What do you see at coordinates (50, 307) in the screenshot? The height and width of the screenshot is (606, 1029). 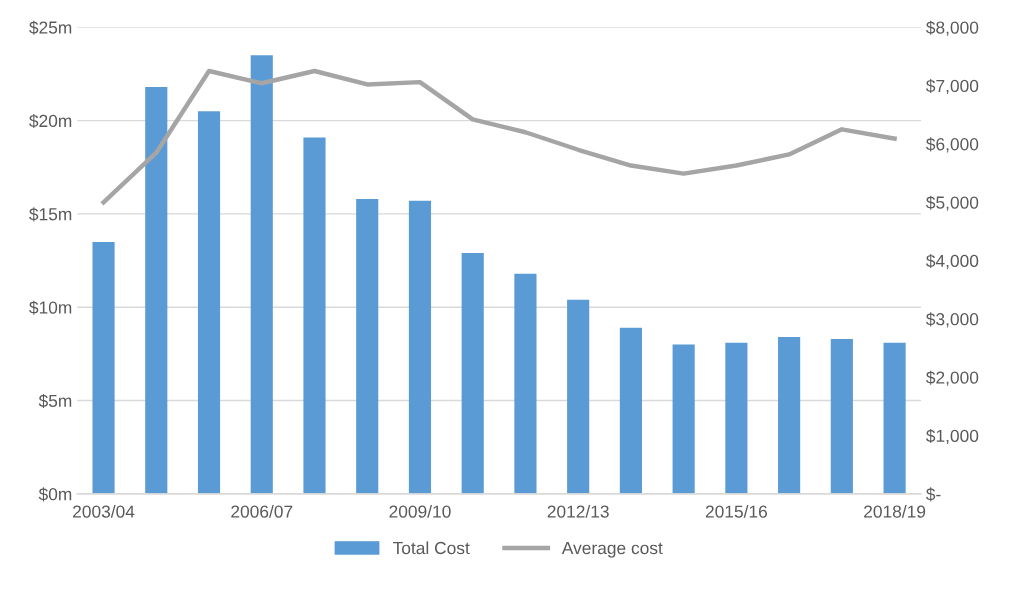 I see `y-tick-label: $10m` at bounding box center [50, 307].